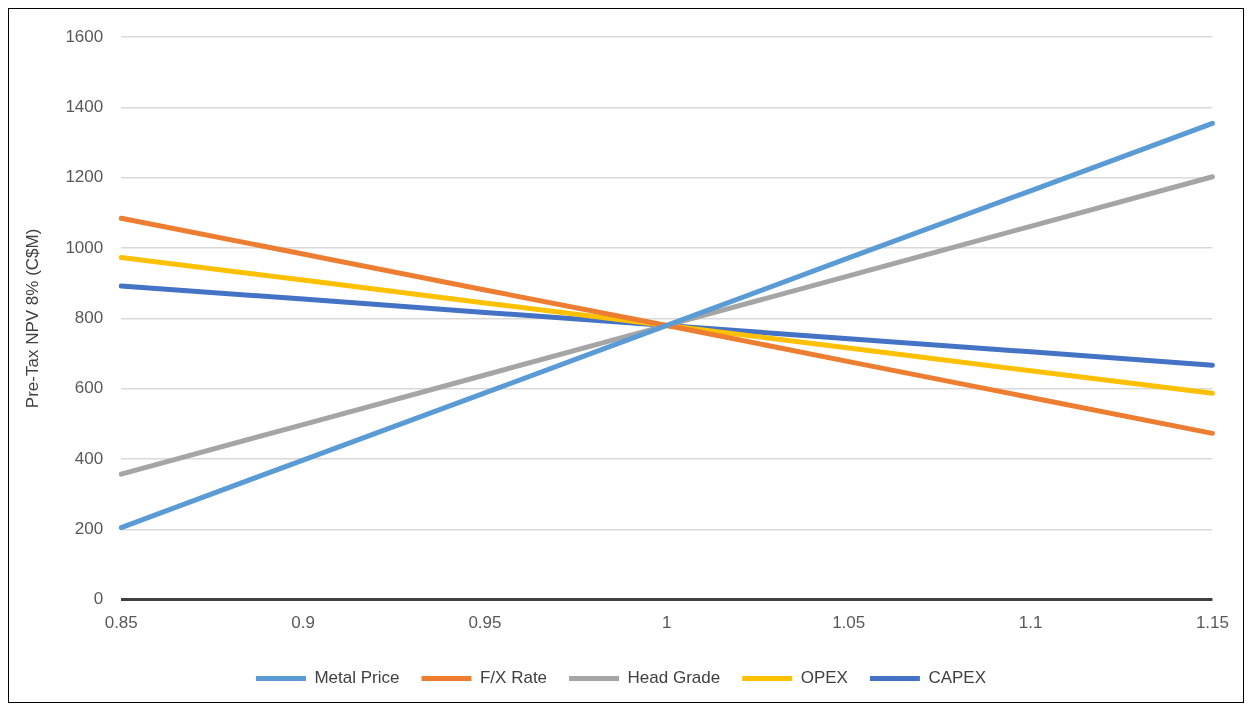 The width and height of the screenshot is (1252, 711). What do you see at coordinates (32, 318) in the screenshot?
I see `y-axis-title: Pre-Tax NPV 8% (C$M)` at bounding box center [32, 318].